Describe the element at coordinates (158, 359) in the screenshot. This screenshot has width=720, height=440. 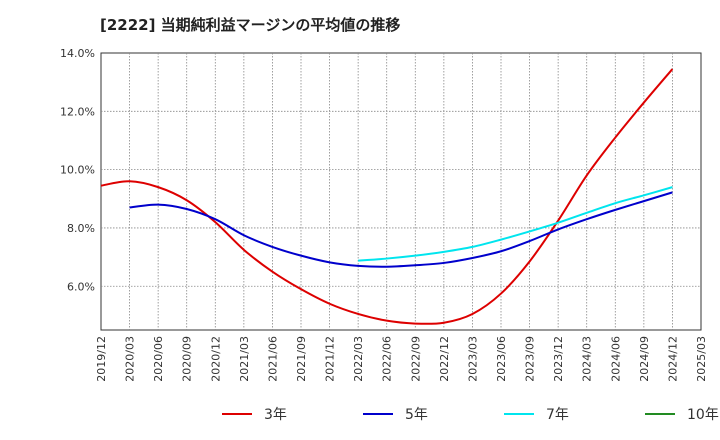
I see `x-tick-label: 2020/06` at that location.